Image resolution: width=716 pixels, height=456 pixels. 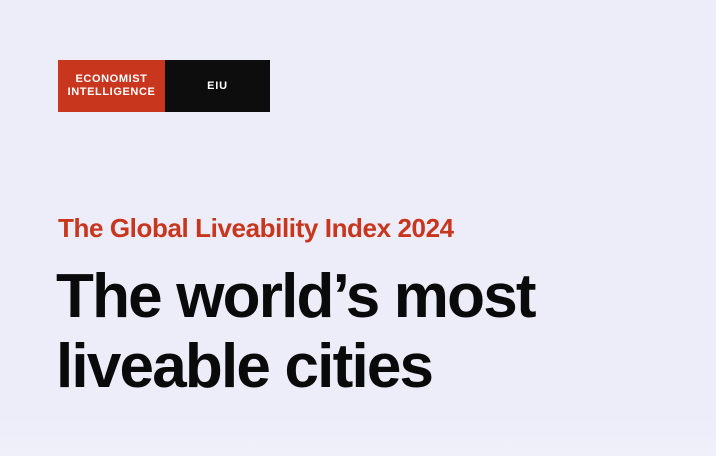 What do you see at coordinates (358, 436) in the screenshot?
I see `bottom-fade` at bounding box center [358, 436].